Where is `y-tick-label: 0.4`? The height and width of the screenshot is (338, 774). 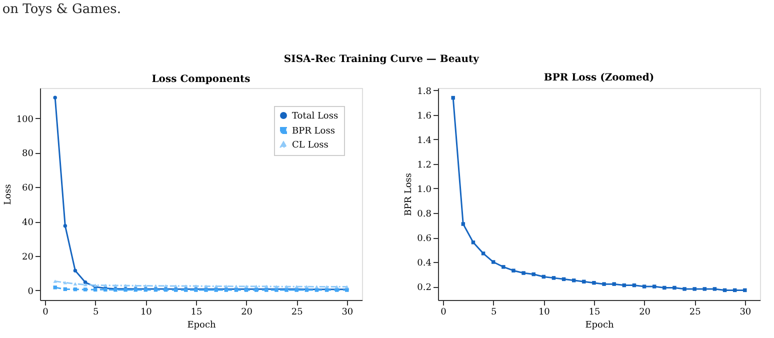 y-tick-label: 0.4 is located at coordinates (424, 263).